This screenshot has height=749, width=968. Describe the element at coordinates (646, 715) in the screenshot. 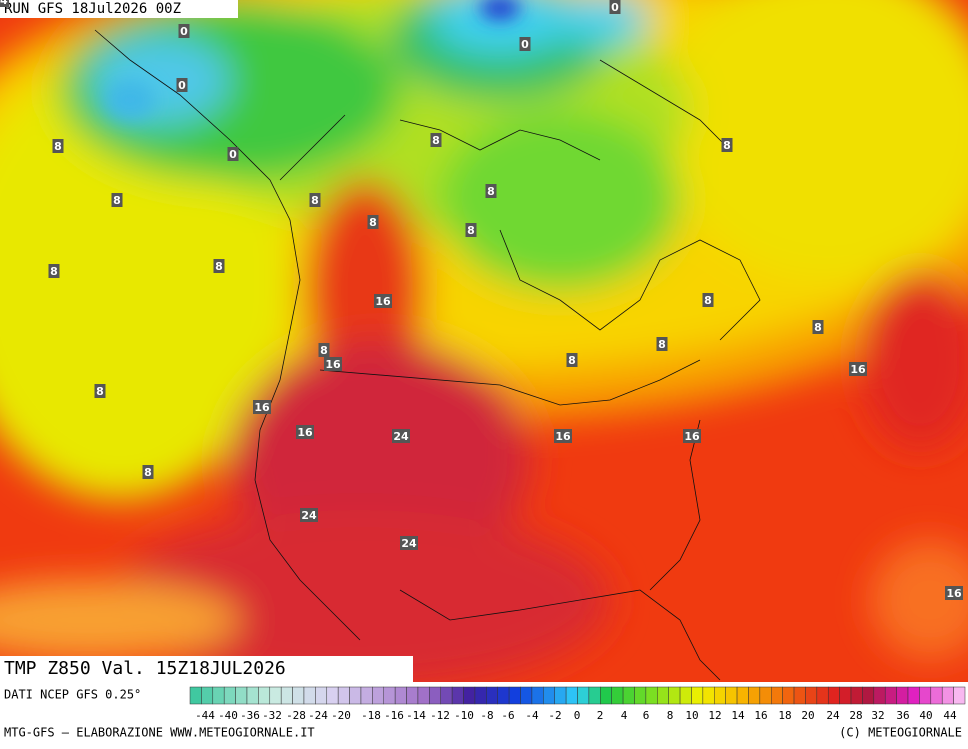

I see `colorbar-label: 6` at that location.